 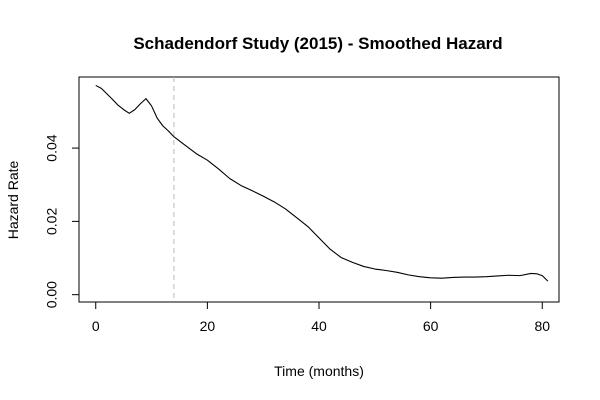 I want to click on y-axis-title: Hazard Rate, so click(x=13, y=199).